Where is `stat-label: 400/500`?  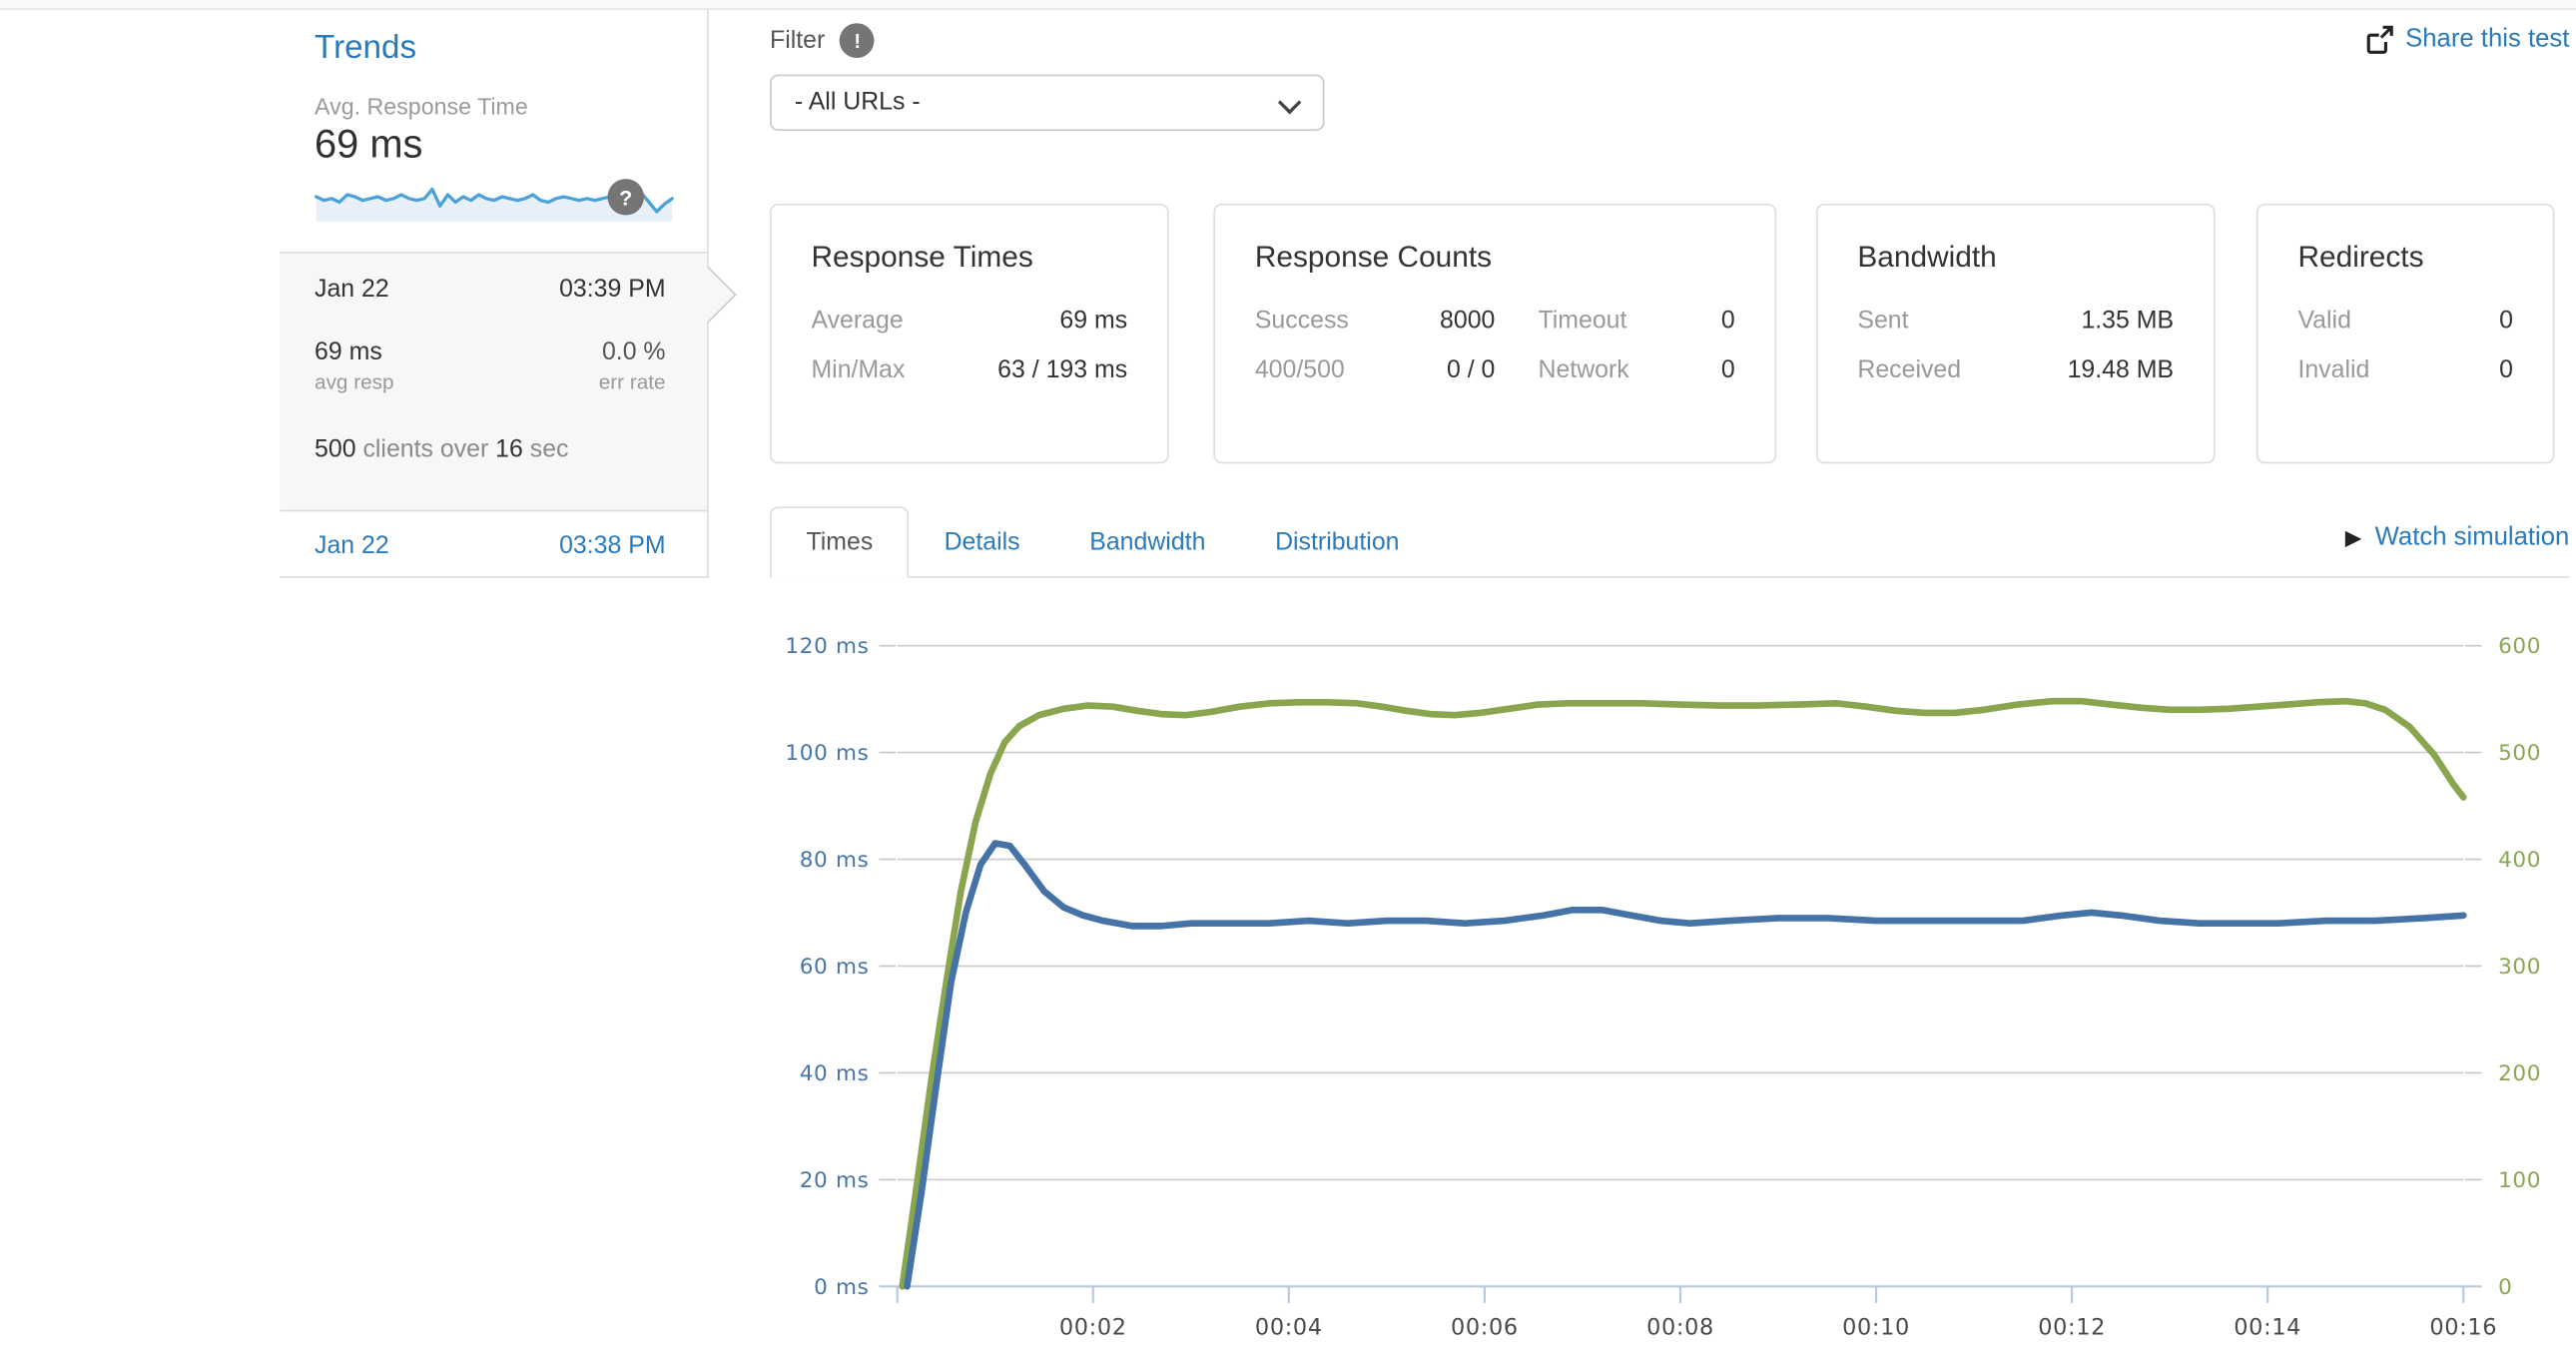 stat-label: 400/500 is located at coordinates (1299, 370).